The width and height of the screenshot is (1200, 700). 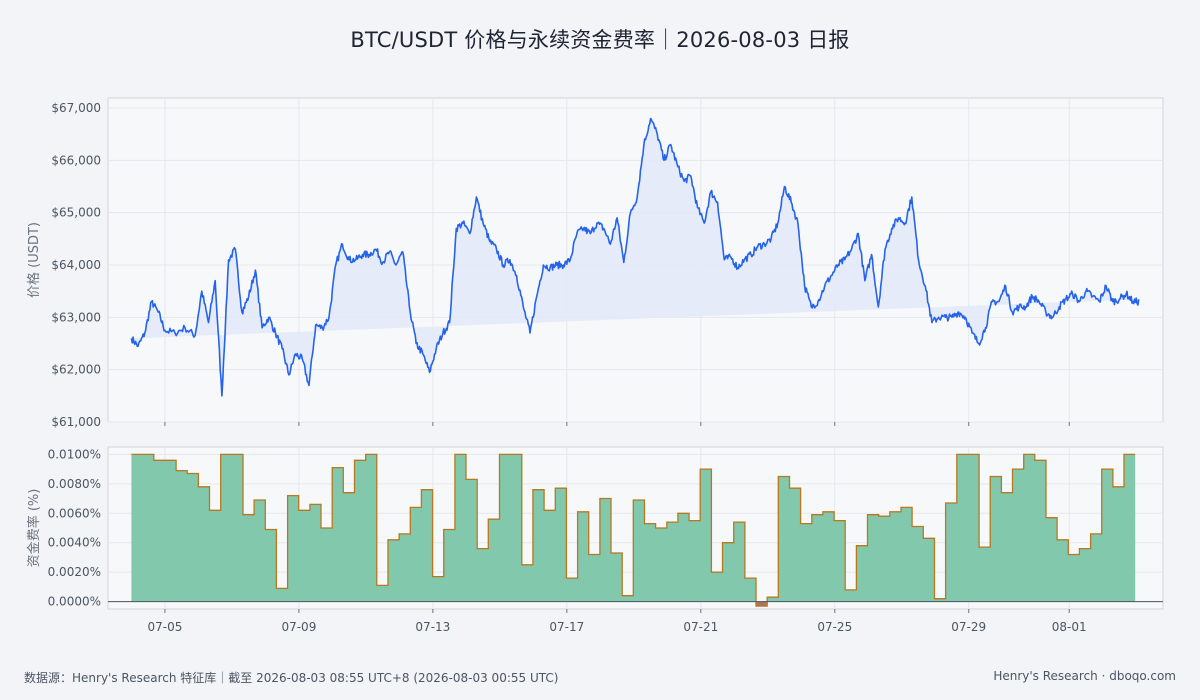 What do you see at coordinates (76, 422) in the screenshot?
I see `price-y-tick-label: $61,000` at bounding box center [76, 422].